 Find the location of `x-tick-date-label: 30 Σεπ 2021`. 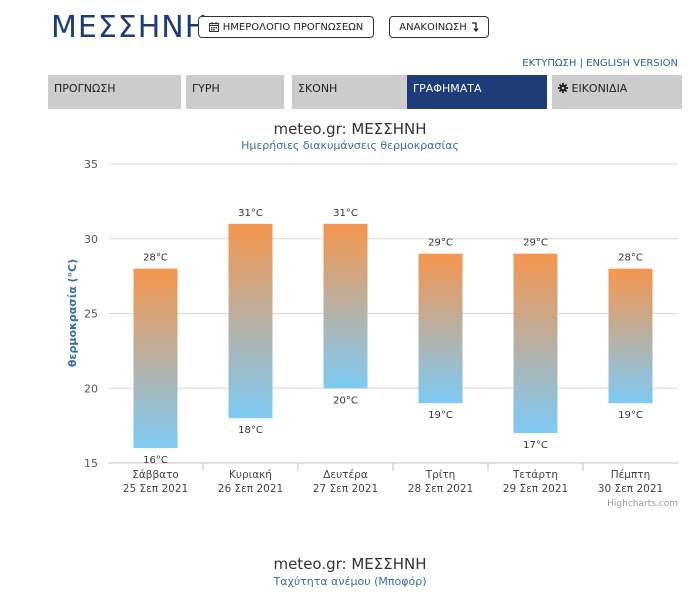

x-tick-date-label: 30 Σεπ 2021 is located at coordinates (630, 489).